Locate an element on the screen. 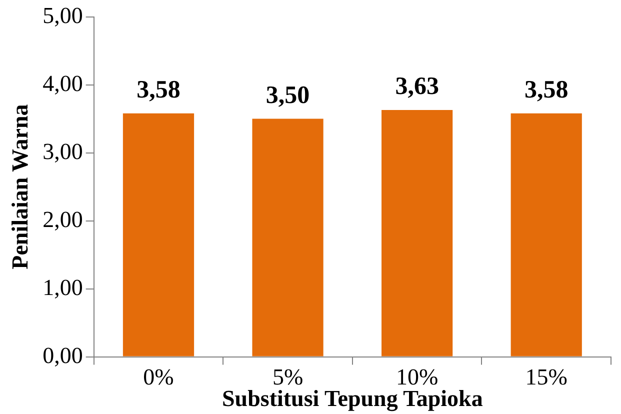  y-tick-label: 2,00 is located at coordinates (62, 219).